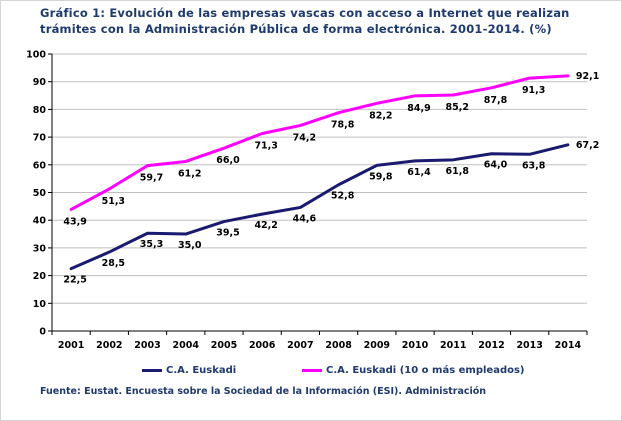  I want to click on y-tick-label: 30, so click(40, 248).